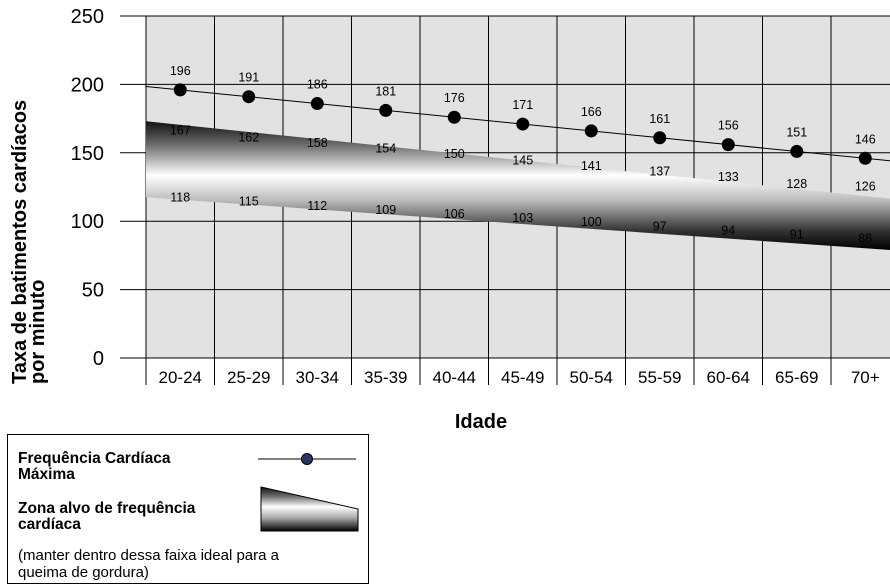  I want to click on zone-upper-label: 128, so click(796, 184).